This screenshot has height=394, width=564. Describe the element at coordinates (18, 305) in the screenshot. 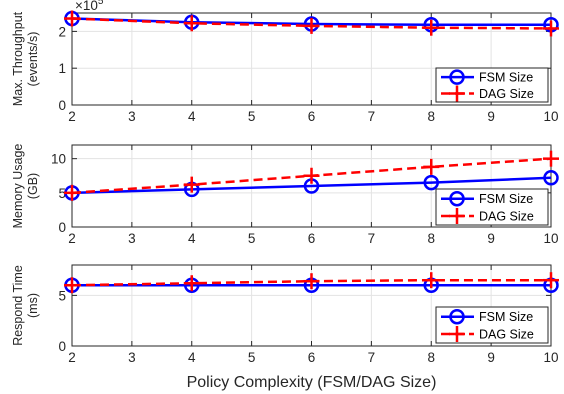

I see `y-axis-label-line: Respond Time` at that location.